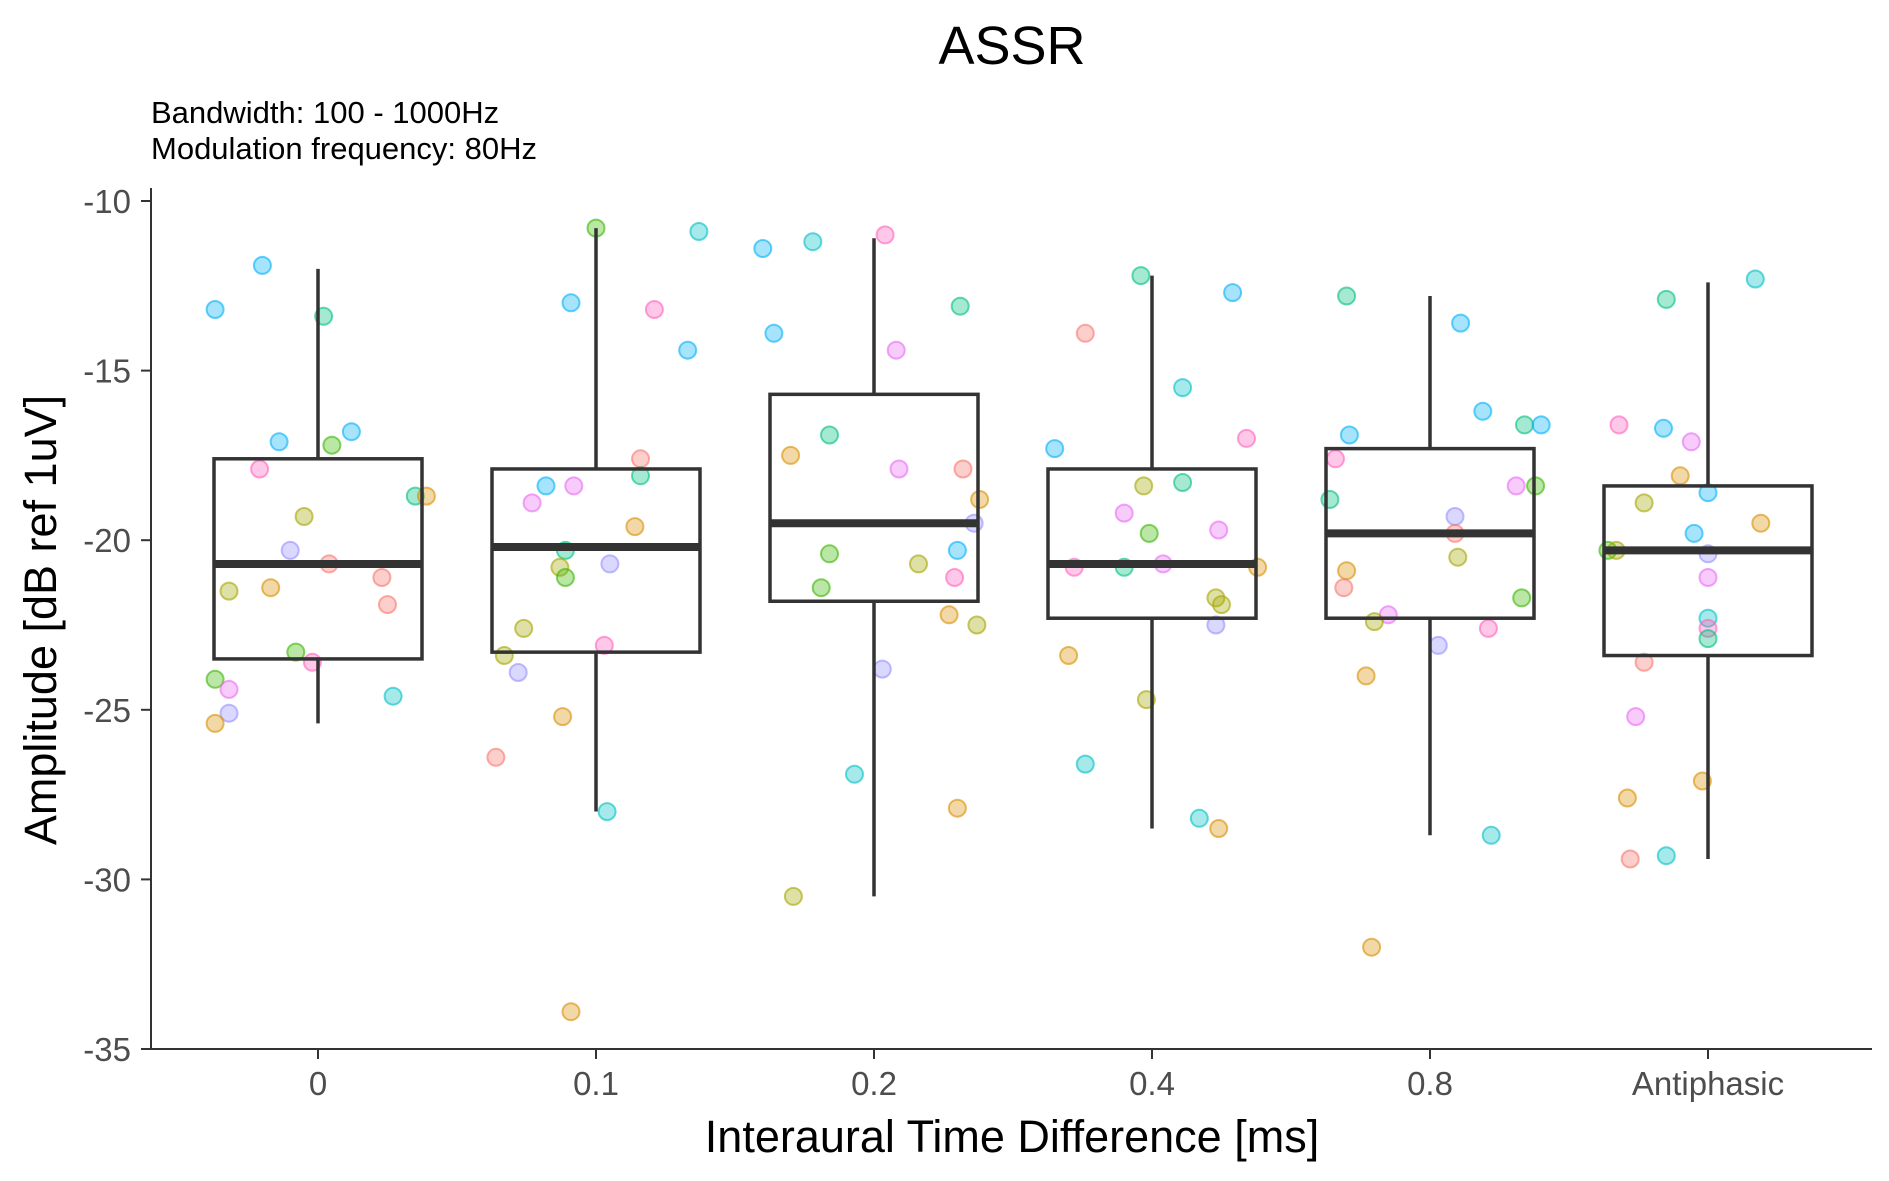  Describe the element at coordinates (596, 1083) in the screenshot. I see `x-tick-label: 0.1` at that location.